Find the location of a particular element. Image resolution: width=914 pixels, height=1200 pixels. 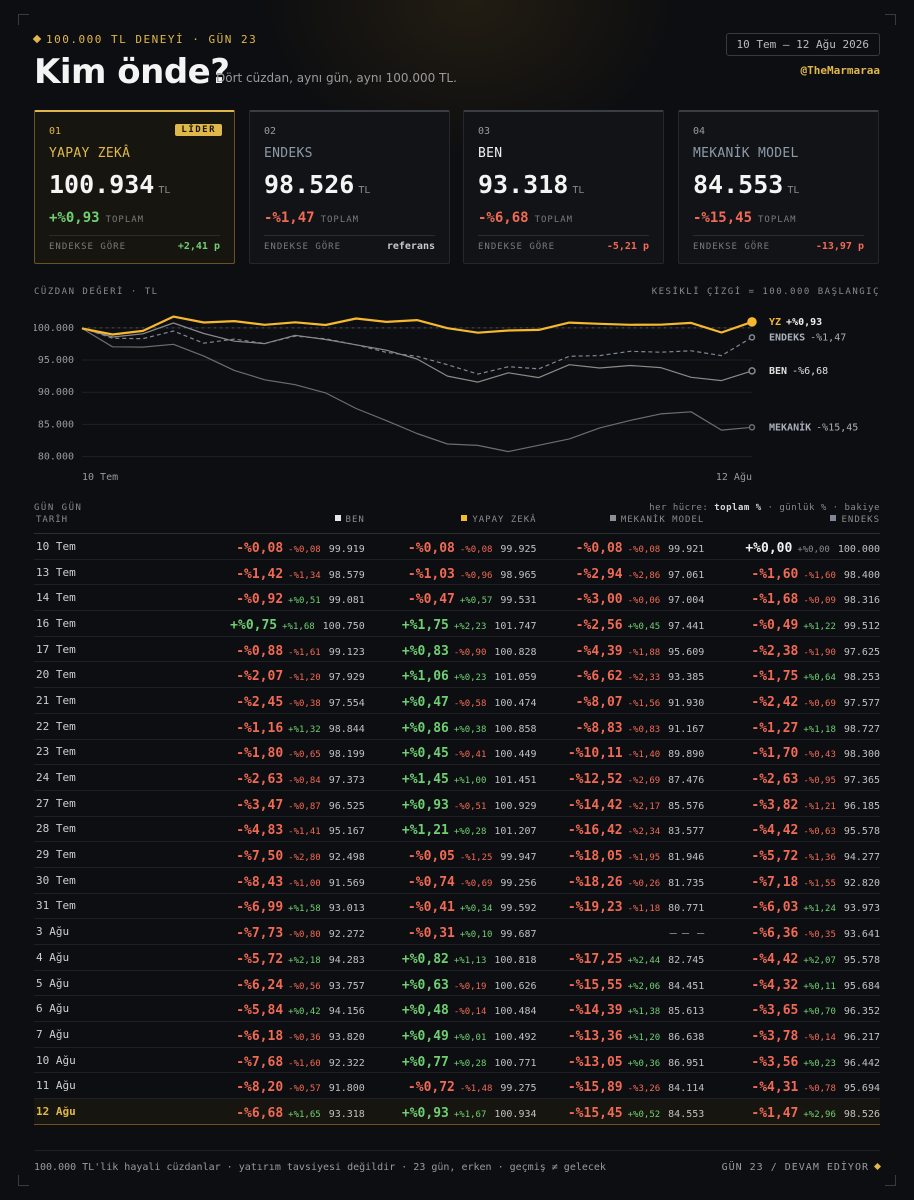

cell-total-pct: -%14,39 is located at coordinates (595, 1011).